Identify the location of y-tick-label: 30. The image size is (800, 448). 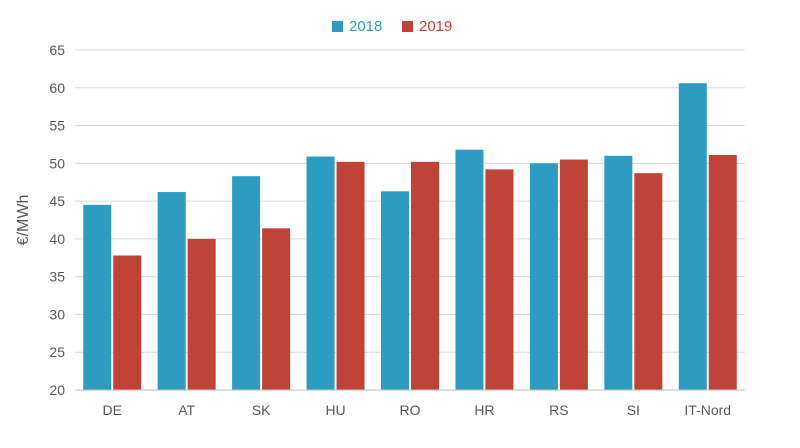
(57, 314).